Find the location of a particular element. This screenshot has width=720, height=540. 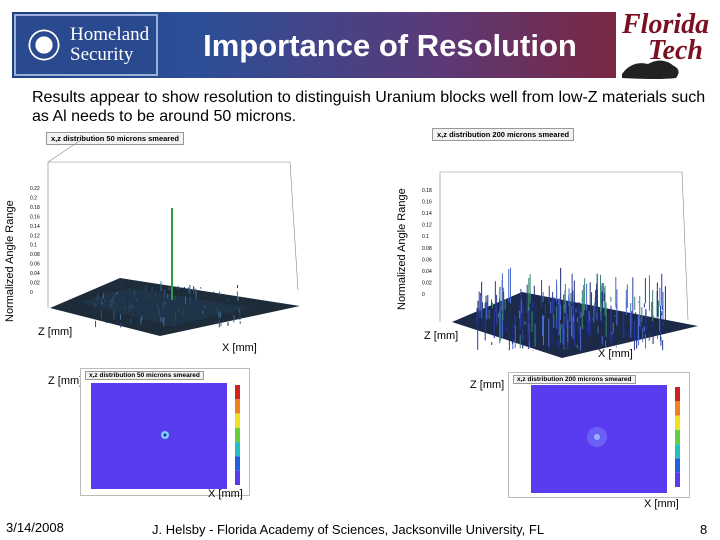

surface-plot-200: 0.18 0.16 0.14 0.12 0.1 0.08 0.06 0.04 0.02 0 is located at coordinates (560, 264).